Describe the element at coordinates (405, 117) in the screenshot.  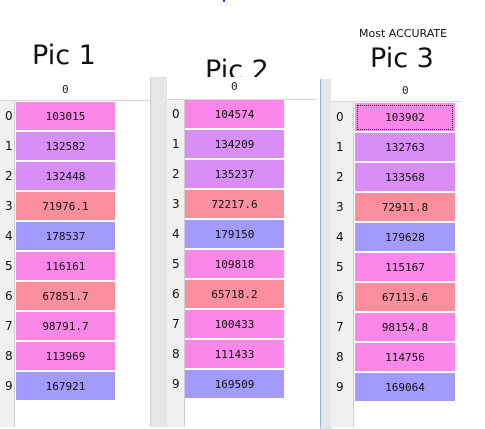
I see `table-cell: 103902` at that location.